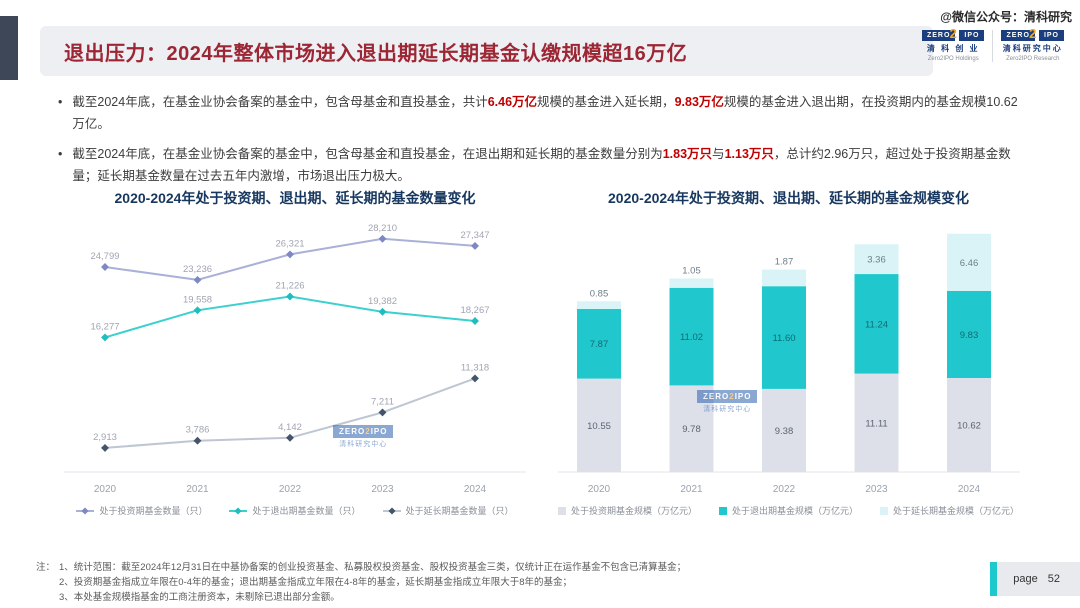 The image size is (1080, 608). What do you see at coordinates (199, 598) in the screenshot?
I see `footnote-3: 3、本处基金规模指基金的工商注册资本，未剔除已退出部分金额。` at bounding box center [199, 598].